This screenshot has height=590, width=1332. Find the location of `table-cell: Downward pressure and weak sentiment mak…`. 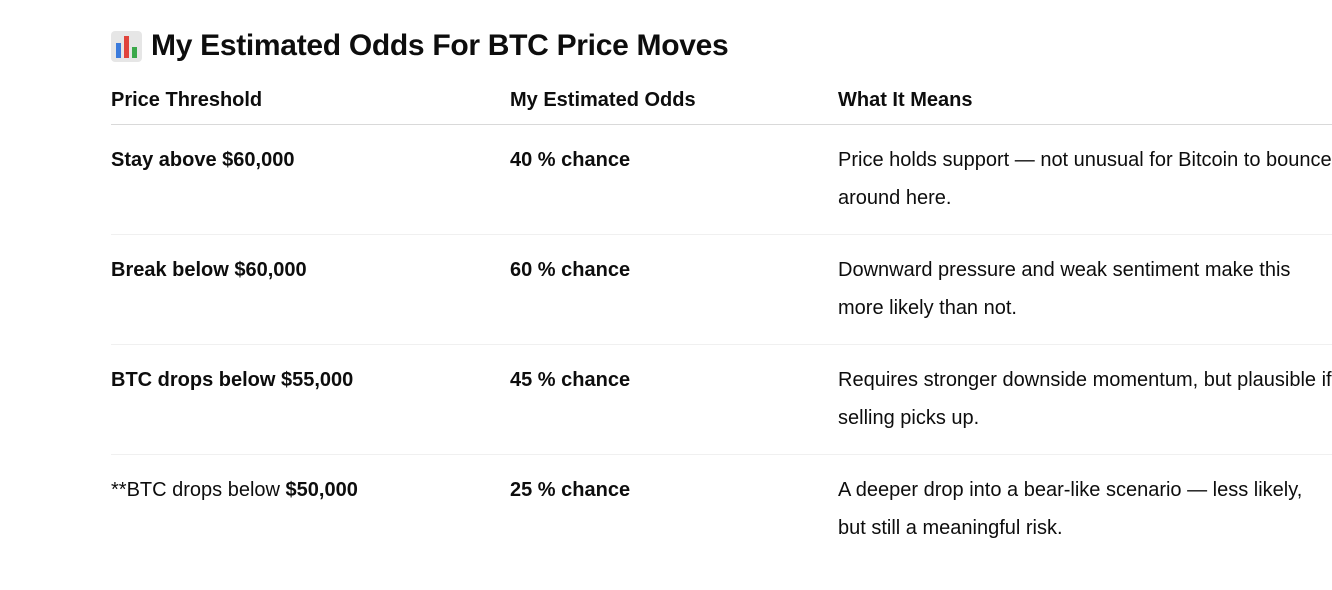

table-cell: Downward pressure and weak sentiment mak… is located at coordinates (1085, 289).